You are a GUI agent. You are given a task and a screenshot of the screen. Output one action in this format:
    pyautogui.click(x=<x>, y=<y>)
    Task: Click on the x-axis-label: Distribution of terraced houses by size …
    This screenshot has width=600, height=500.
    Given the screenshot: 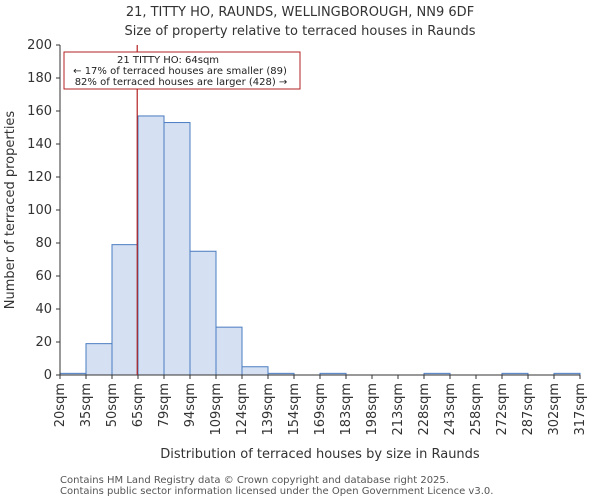 What is the action you would take?
    pyautogui.click(x=320, y=454)
    